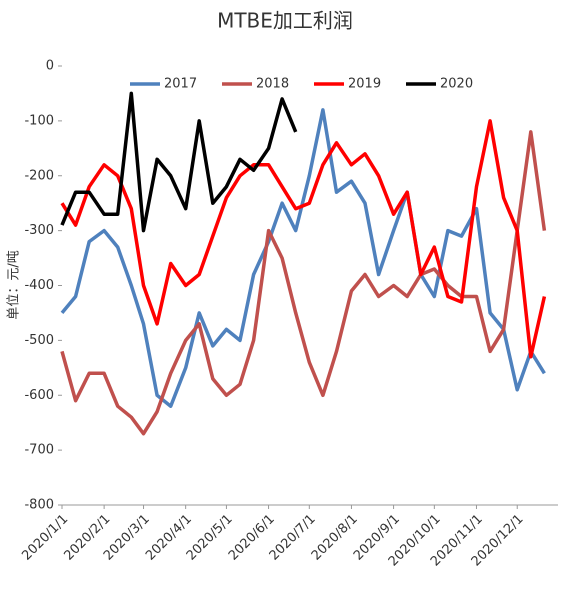  Describe the element at coordinates (50, 66) in the screenshot. I see `y-tick-label: 0` at that location.